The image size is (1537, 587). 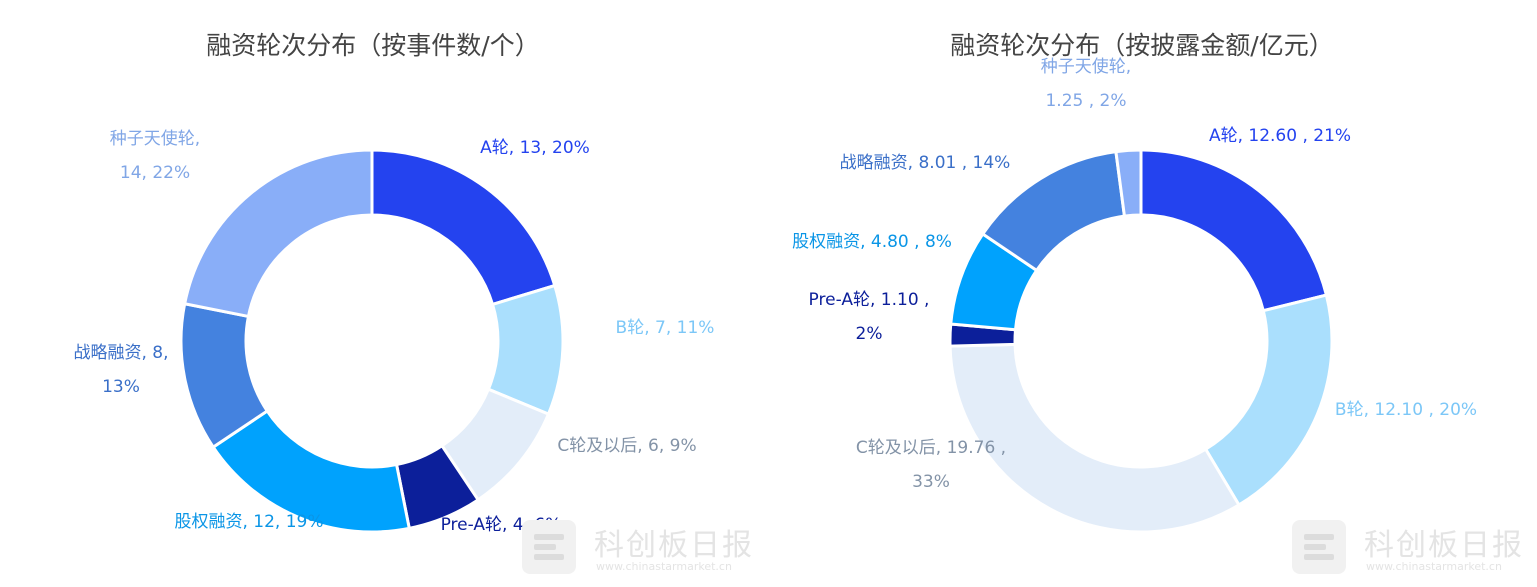 I want to click on slice-label-line: C轮及以后, 19.76 ,, so click(x=931, y=448).